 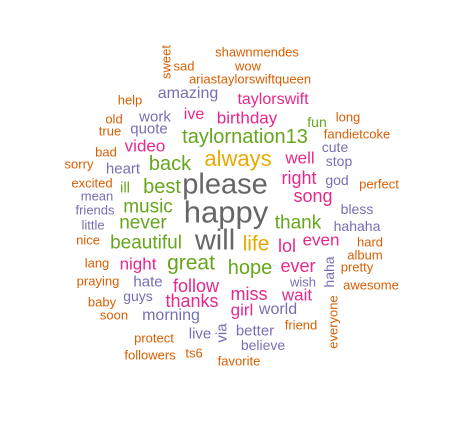 What do you see at coordinates (329, 272) in the screenshot?
I see `word-haha: haha` at bounding box center [329, 272].